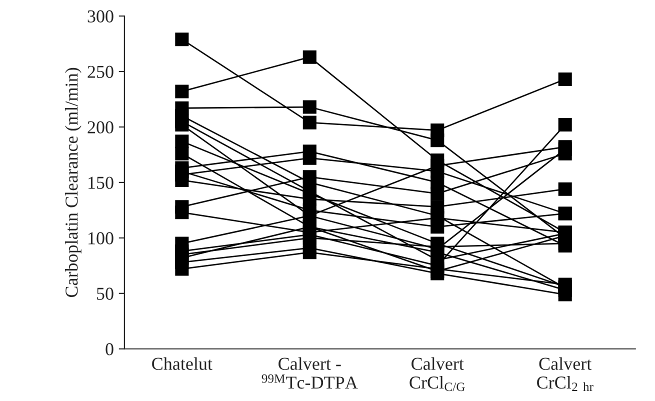  I want to click on y-tick-label: 100, so click(101, 238).